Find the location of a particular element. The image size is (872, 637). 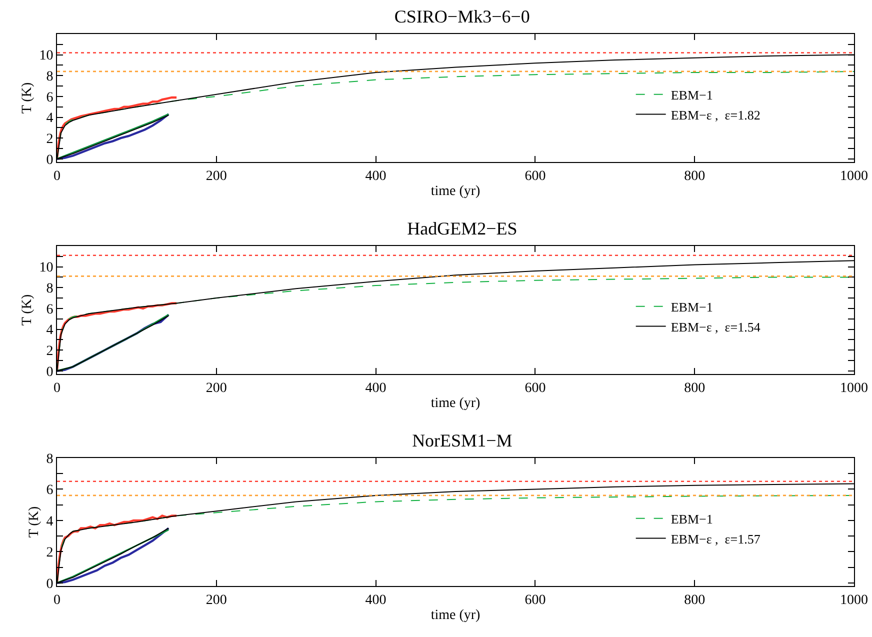

chart-title: CSIRO−Mk3−6−0 is located at coordinates (462, 16).